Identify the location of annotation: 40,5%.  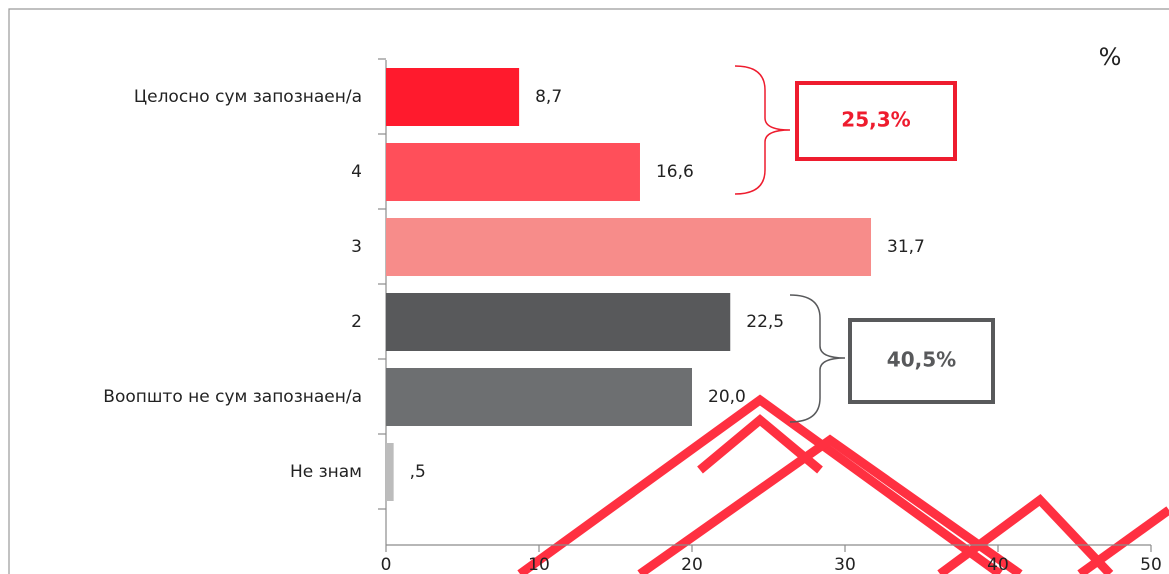
(921, 360).